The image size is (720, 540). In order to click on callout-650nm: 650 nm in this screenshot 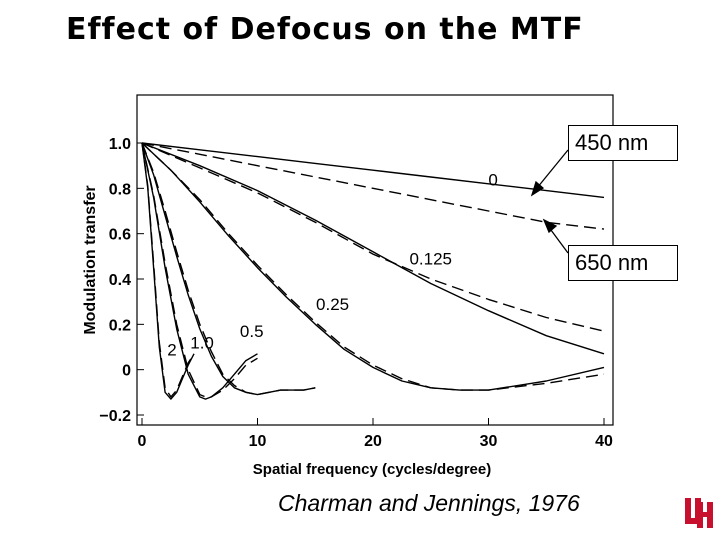, I will do `click(623, 263)`.